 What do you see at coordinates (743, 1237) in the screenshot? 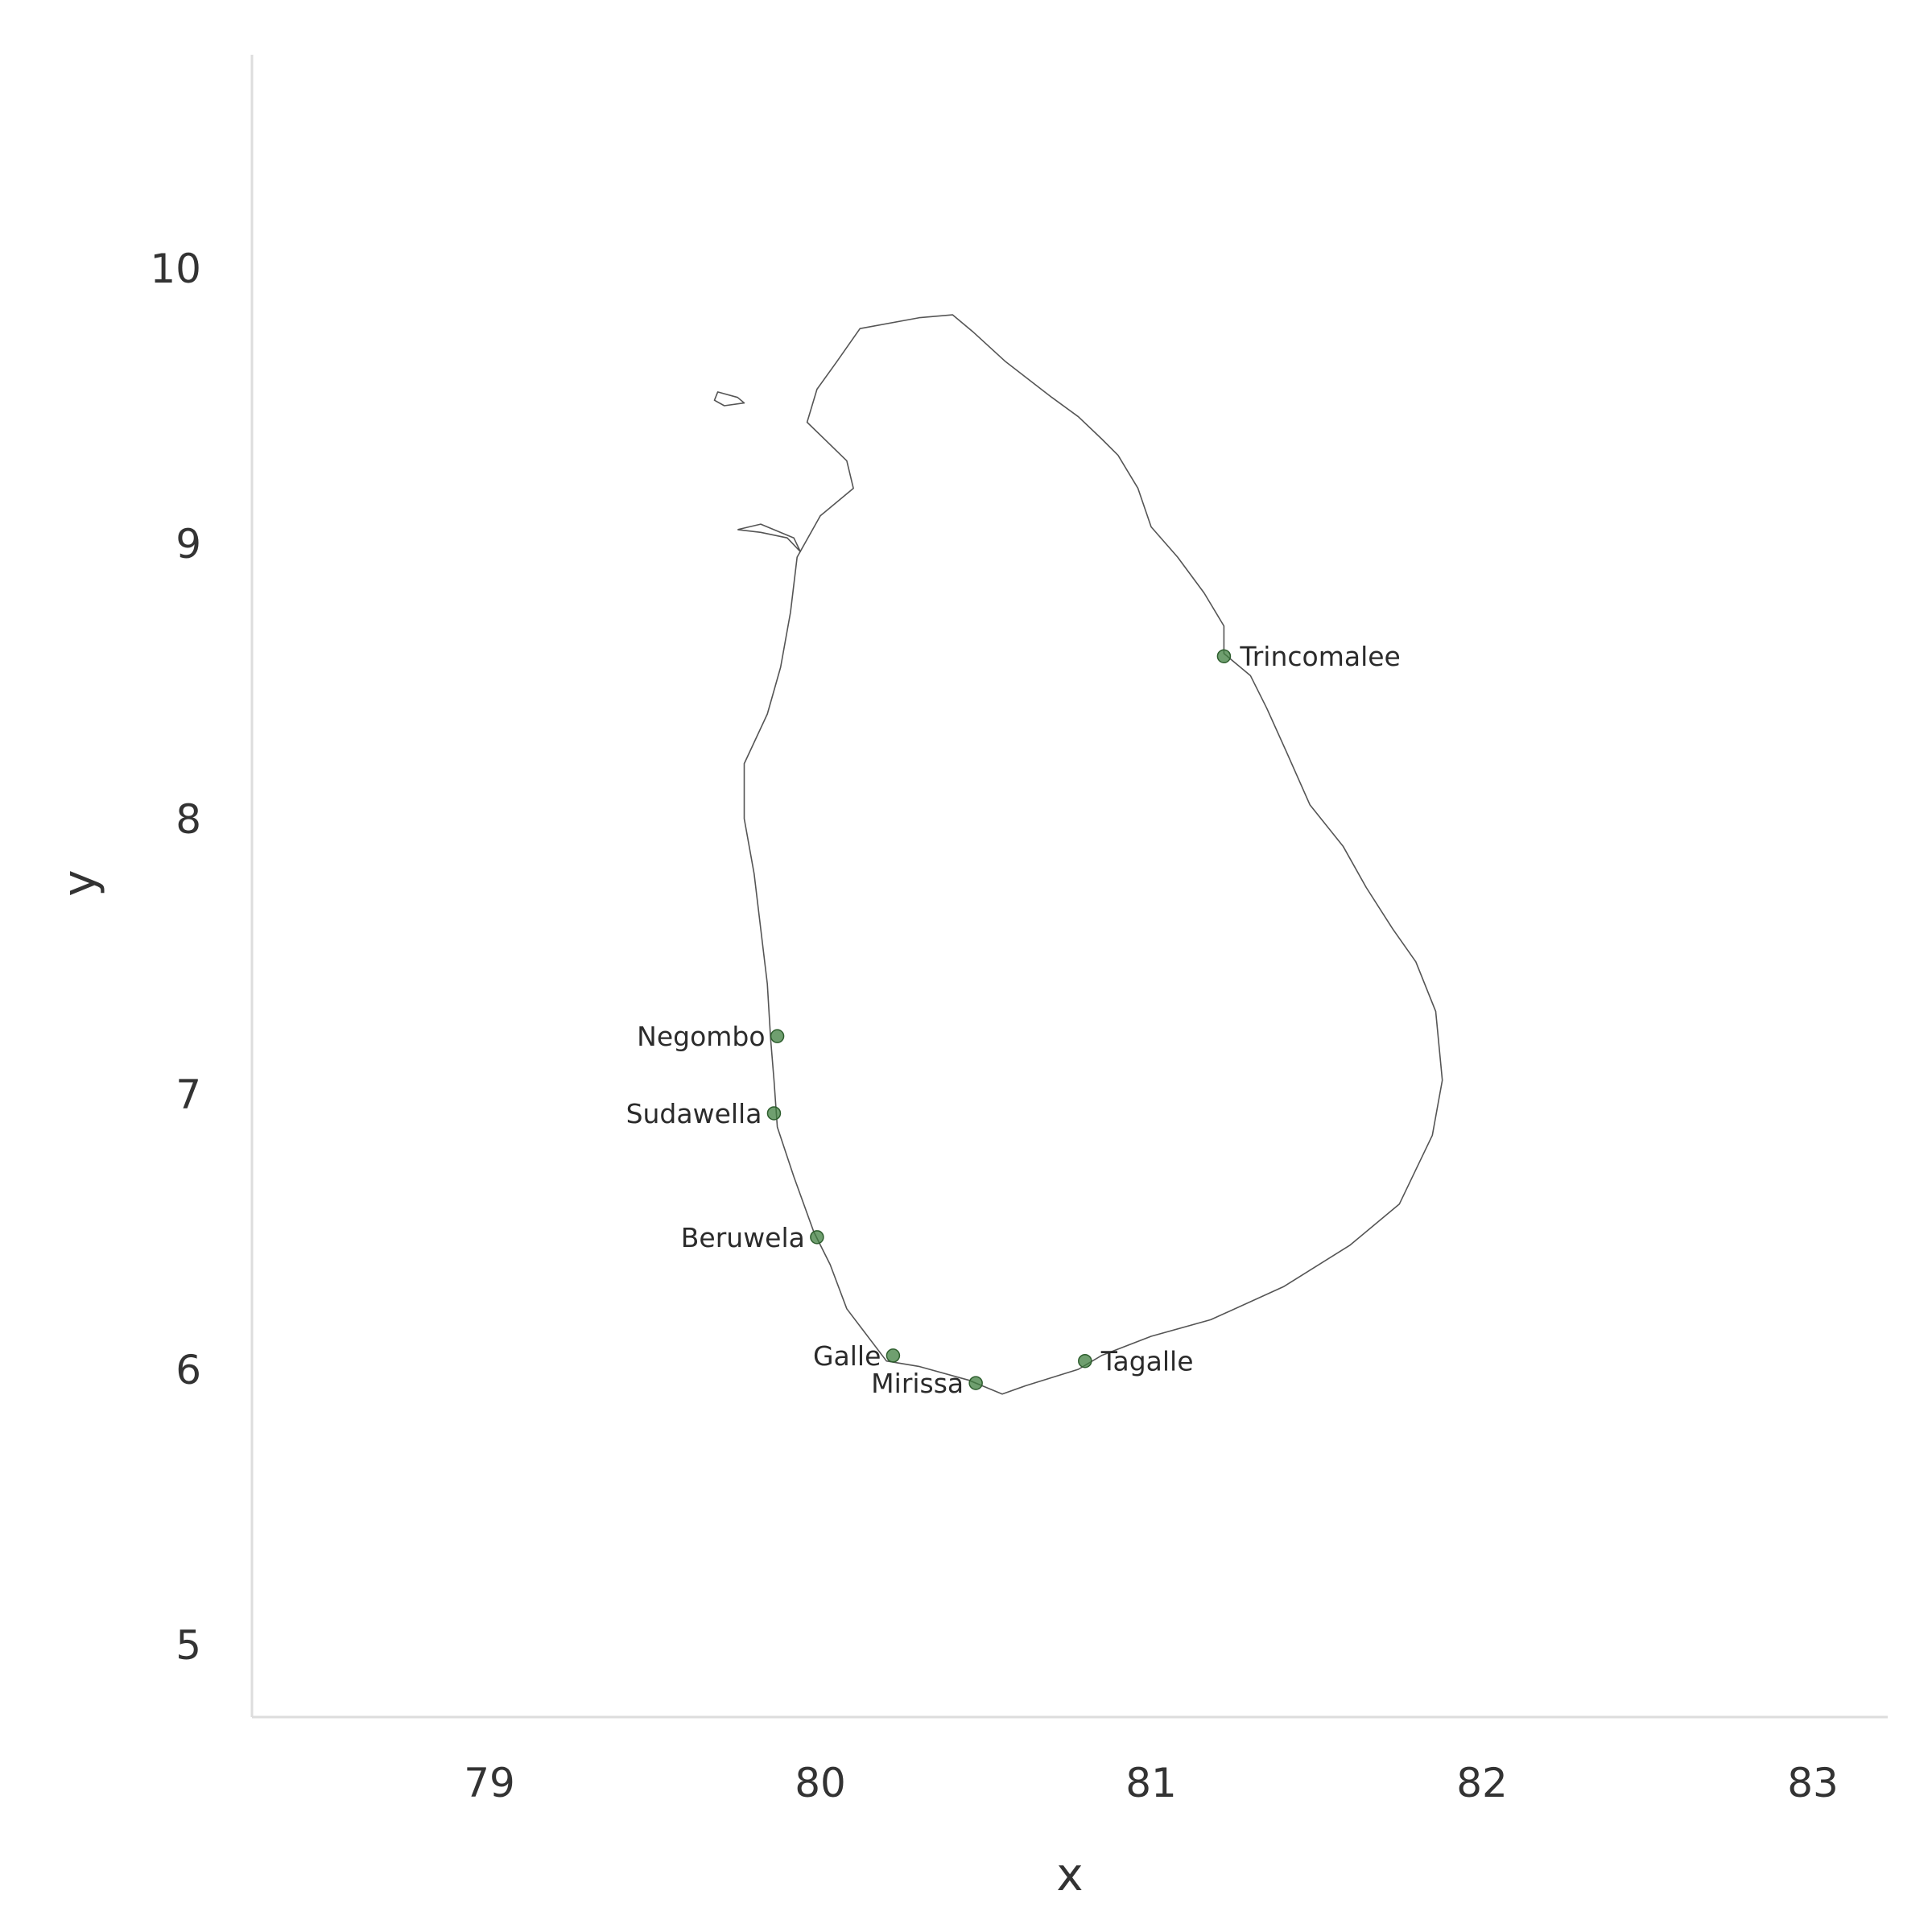
I see `place-label: Beruwela` at bounding box center [743, 1237].